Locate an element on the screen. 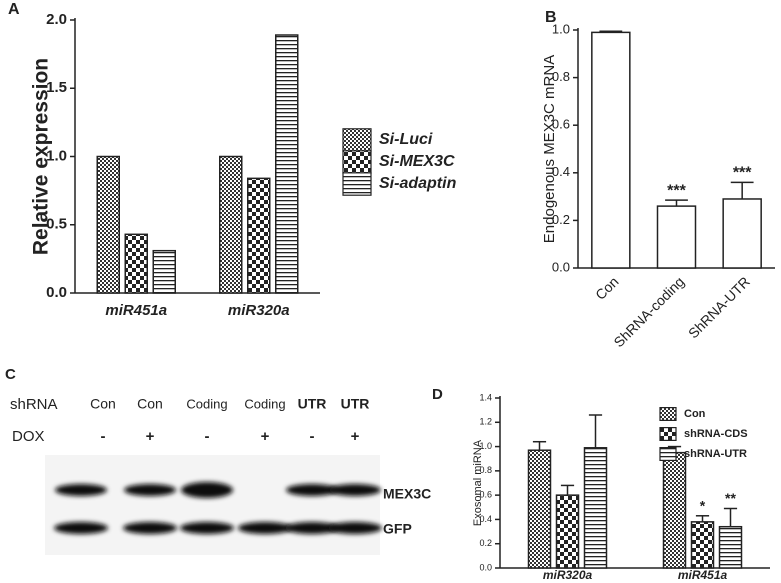 The width and height of the screenshot is (781, 583). y-tick-label: 1.4 is located at coordinates (485, 397).